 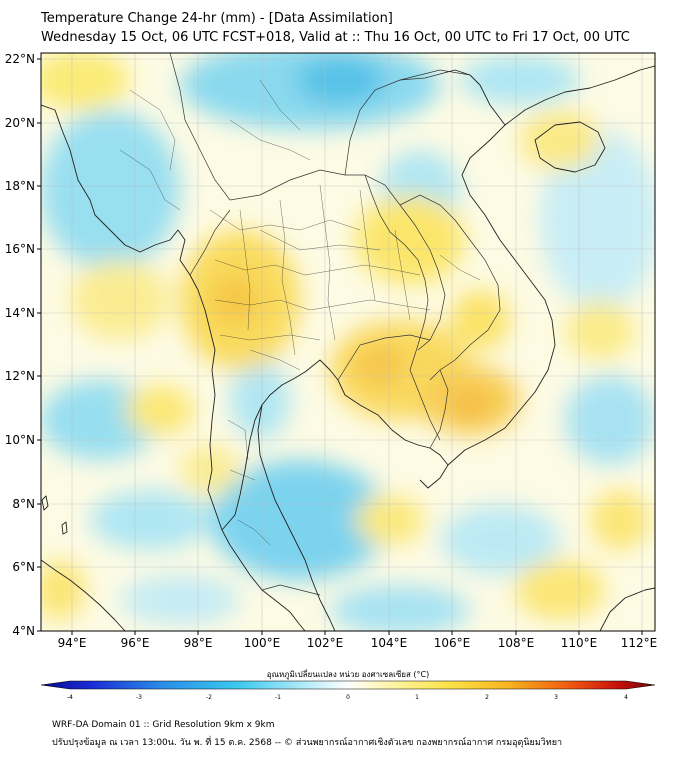 What do you see at coordinates (20, 186) in the screenshot?
I see `lat-label: 18°N` at bounding box center [20, 186].